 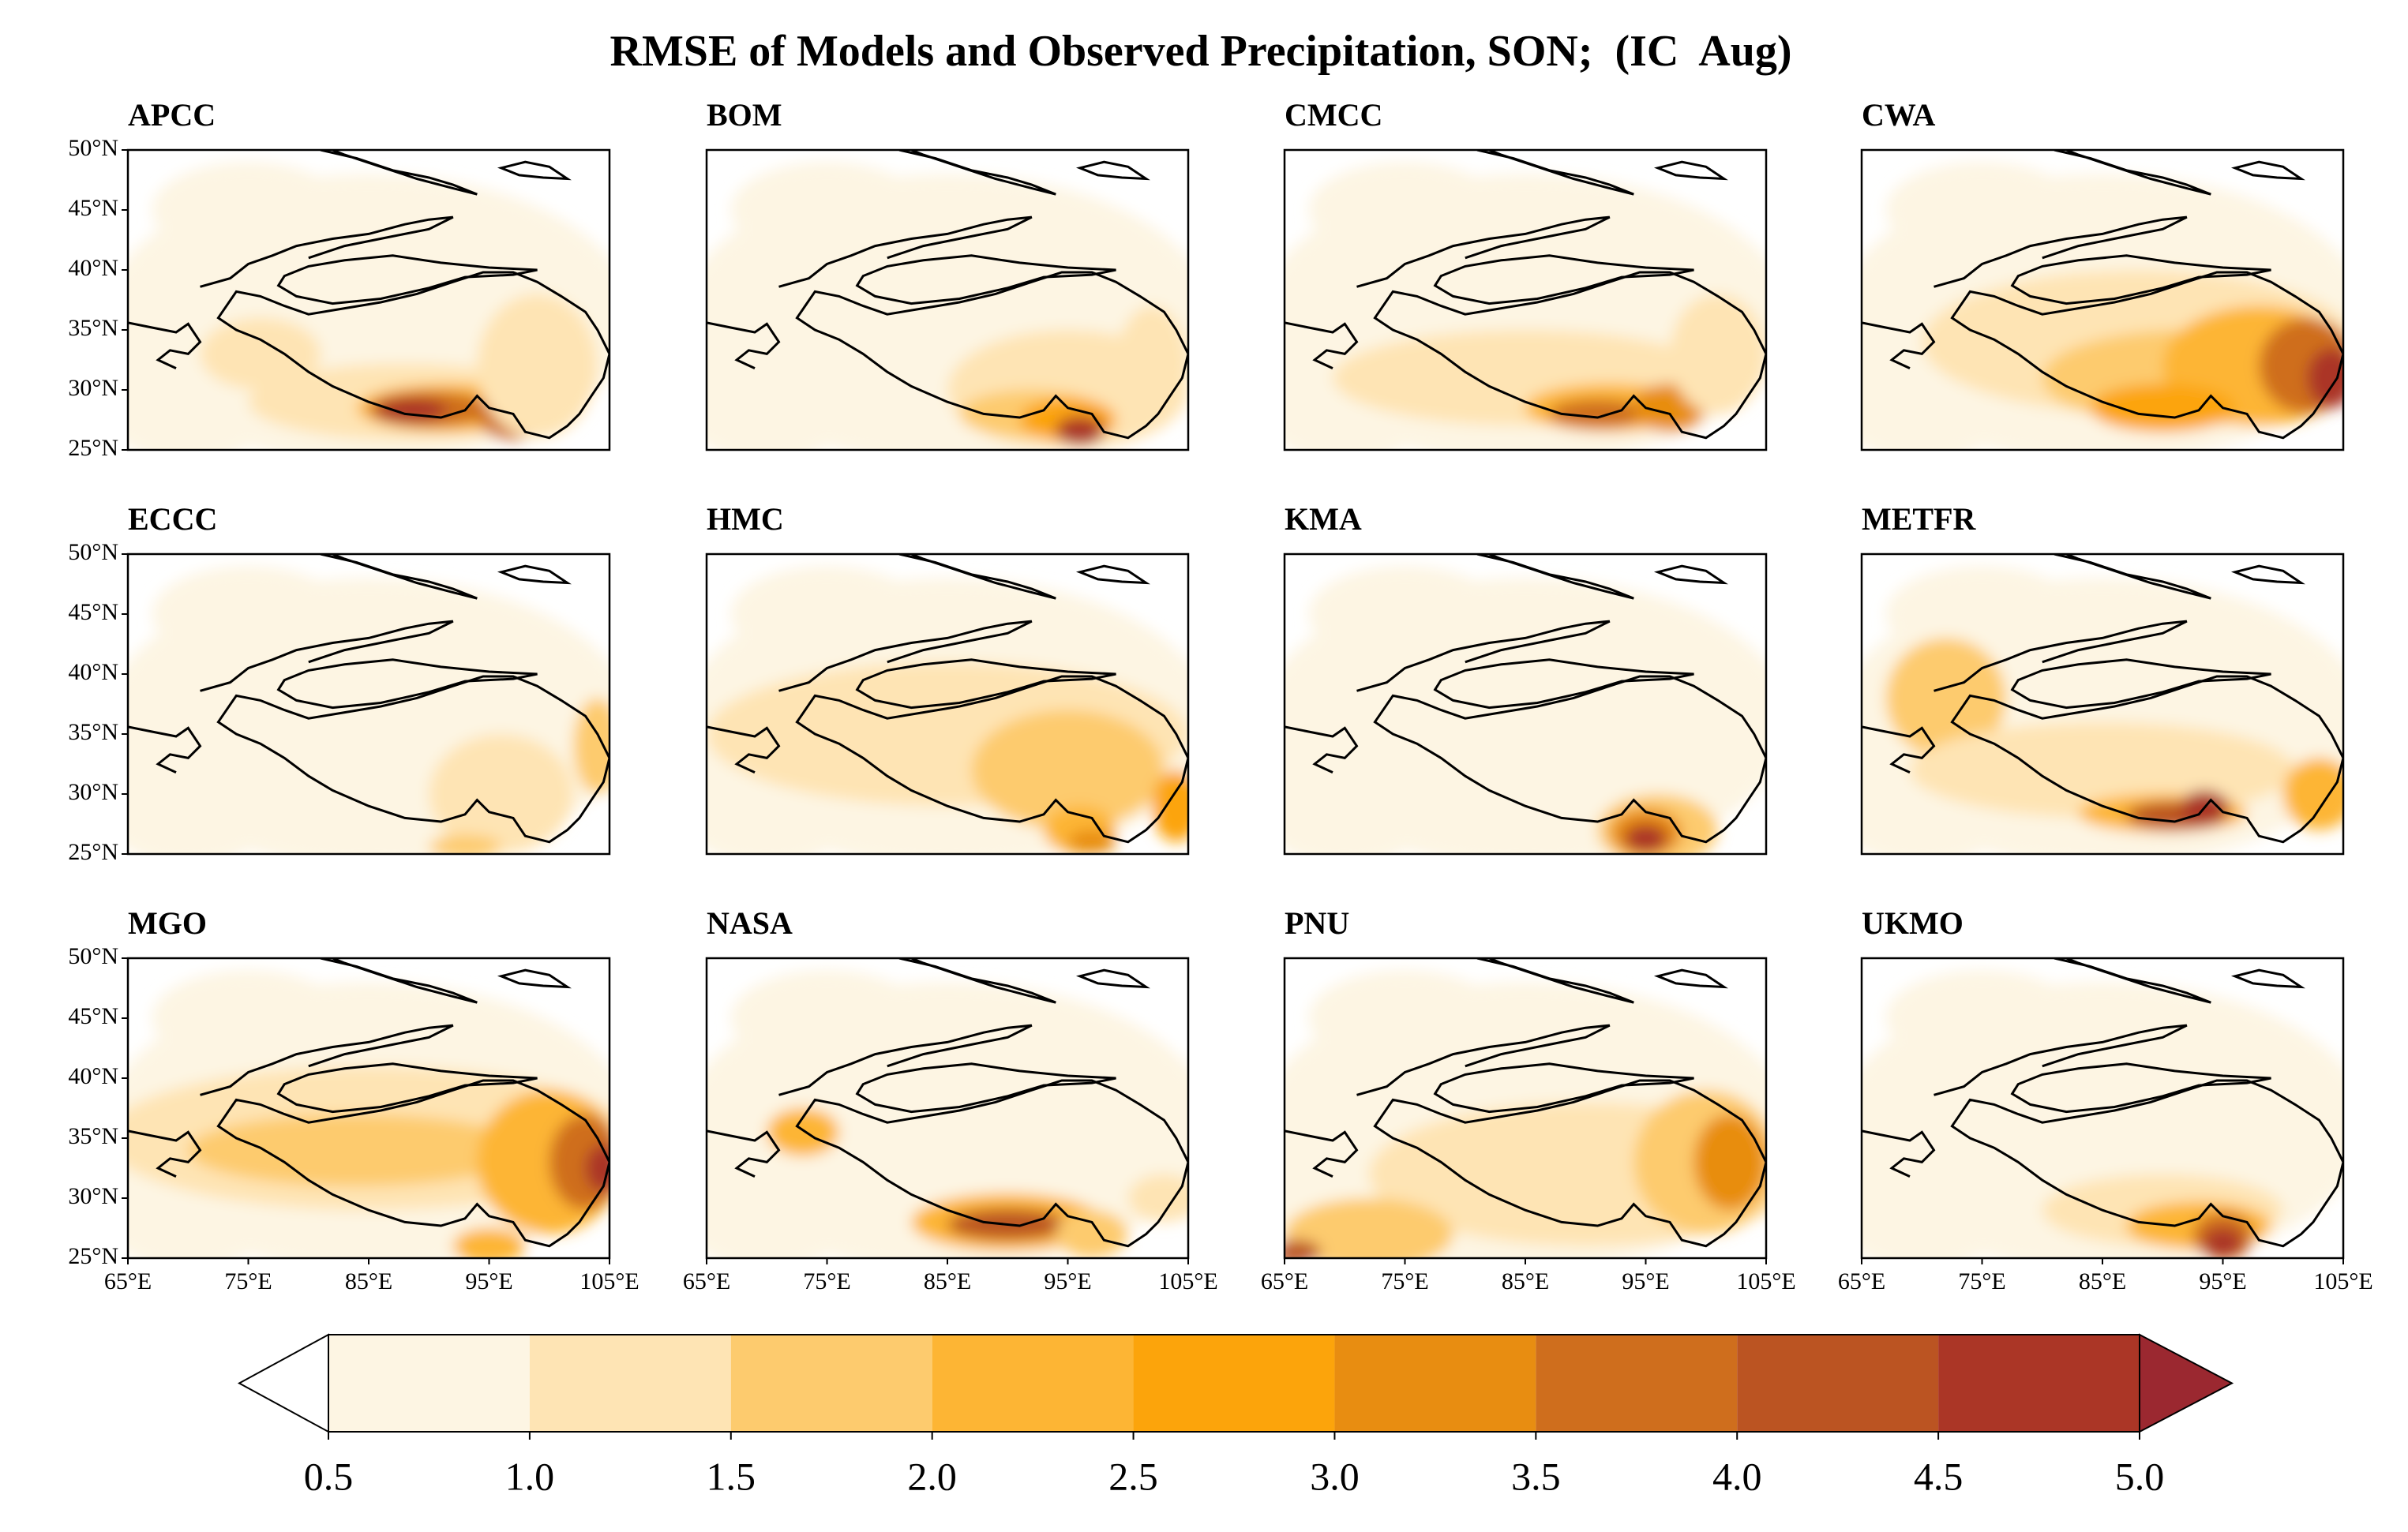 I want to click on panel-title: UKMO, so click(x=1913, y=923).